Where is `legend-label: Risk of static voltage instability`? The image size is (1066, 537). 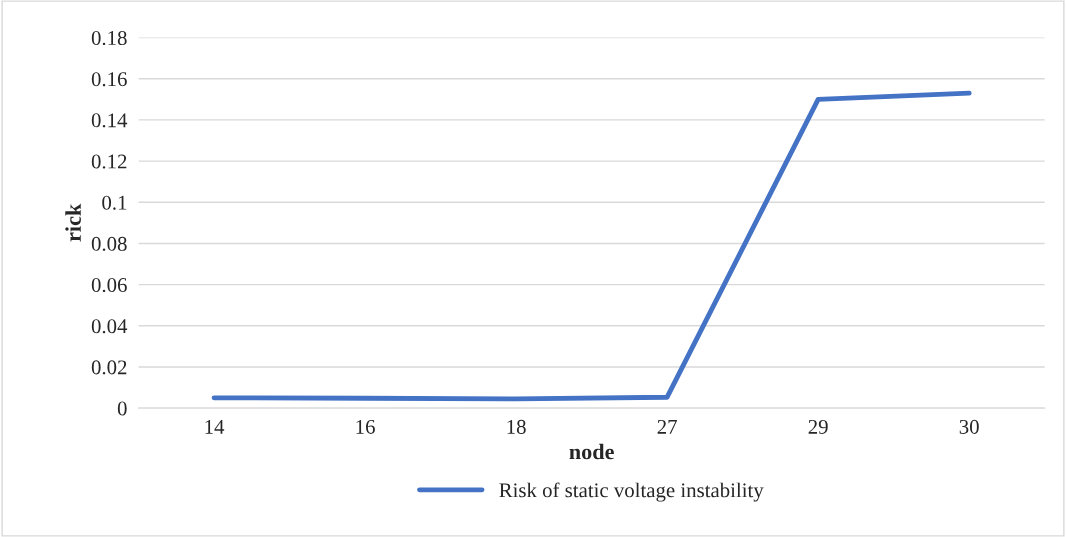
legend-label: Risk of static voltage instability is located at coordinates (631, 492).